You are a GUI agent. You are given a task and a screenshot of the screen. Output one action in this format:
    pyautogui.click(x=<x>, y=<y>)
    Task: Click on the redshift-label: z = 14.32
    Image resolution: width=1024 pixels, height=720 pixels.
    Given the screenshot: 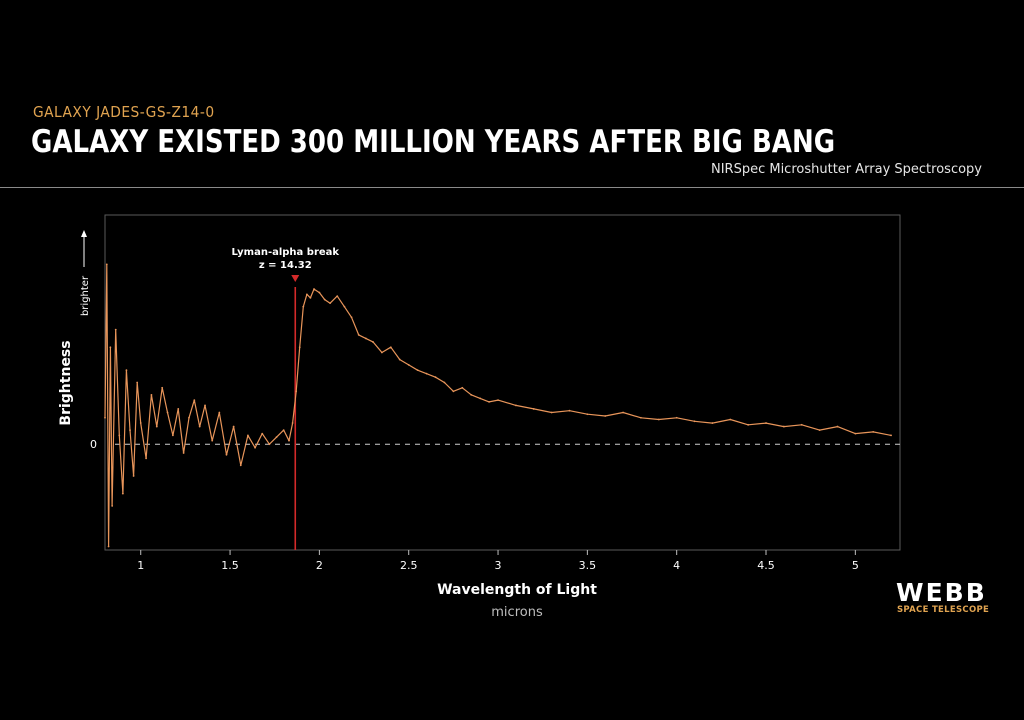 What is the action you would take?
    pyautogui.click(x=285, y=265)
    